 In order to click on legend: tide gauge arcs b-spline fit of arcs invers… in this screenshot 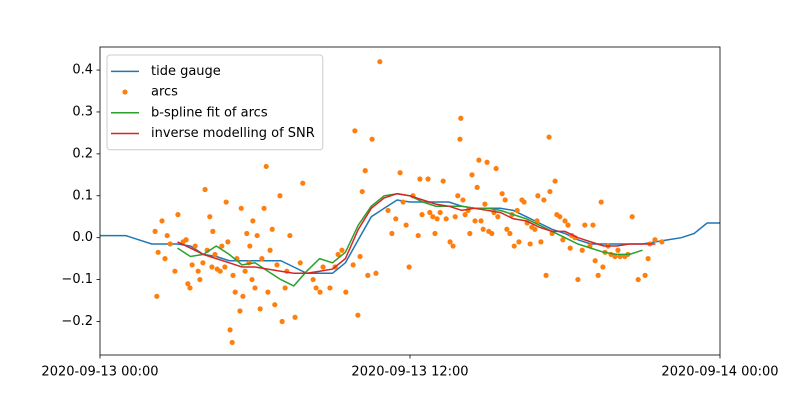, I will do `click(215, 102)`.